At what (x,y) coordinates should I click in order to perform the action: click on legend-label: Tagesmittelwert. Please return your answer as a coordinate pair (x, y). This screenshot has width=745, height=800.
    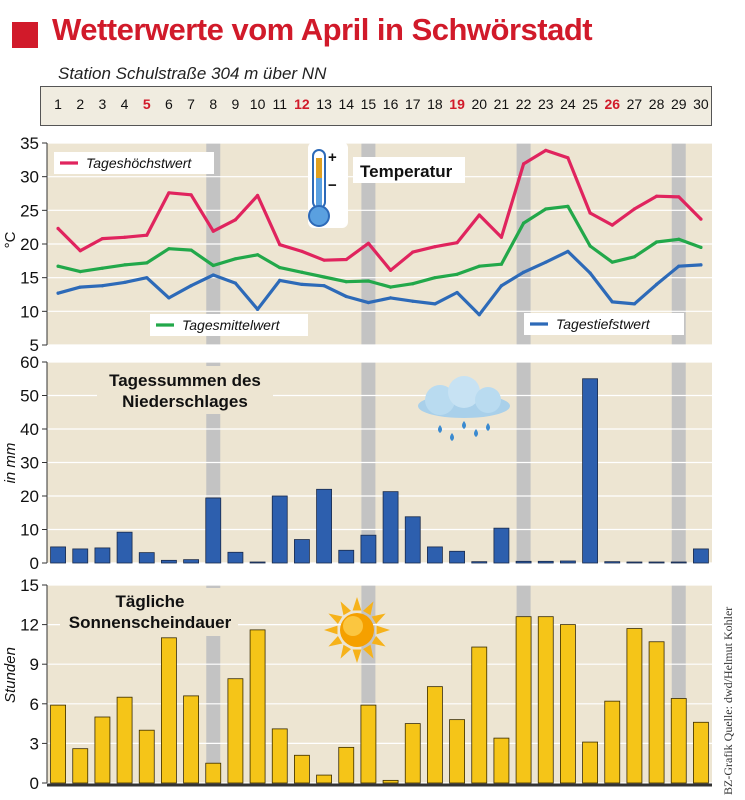
    Looking at the image, I should click on (231, 325).